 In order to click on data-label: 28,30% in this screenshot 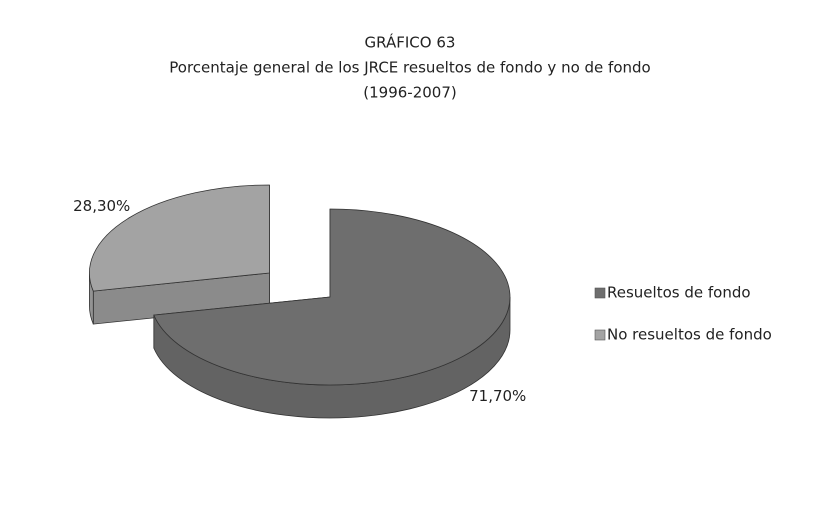, I will do `click(101, 206)`.